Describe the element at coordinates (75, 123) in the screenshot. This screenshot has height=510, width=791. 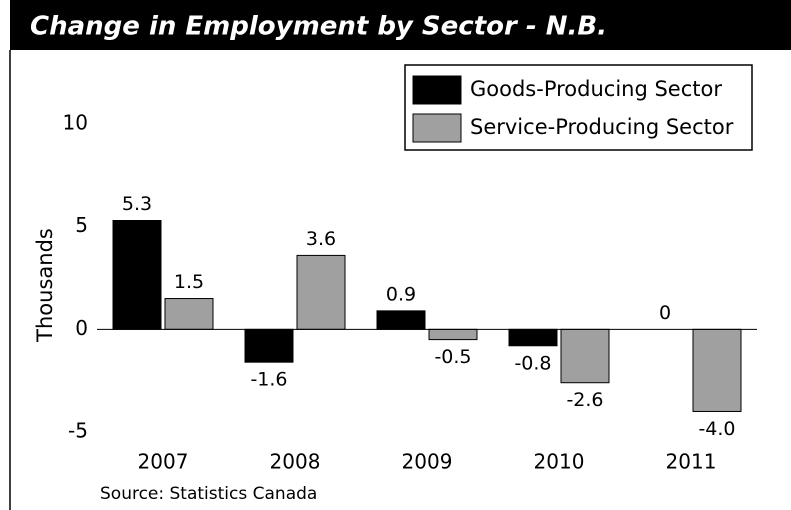
I see `y-tick-label: 10` at that location.